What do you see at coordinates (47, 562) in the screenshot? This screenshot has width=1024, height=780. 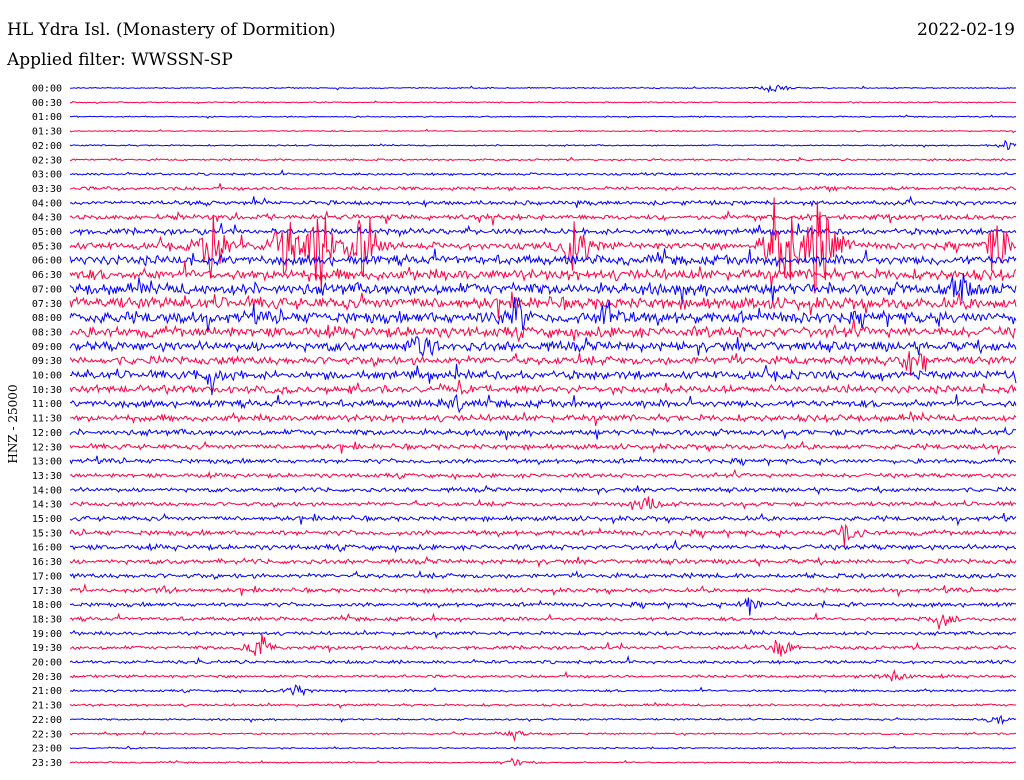 I see `row-time-label: 16:30` at bounding box center [47, 562].